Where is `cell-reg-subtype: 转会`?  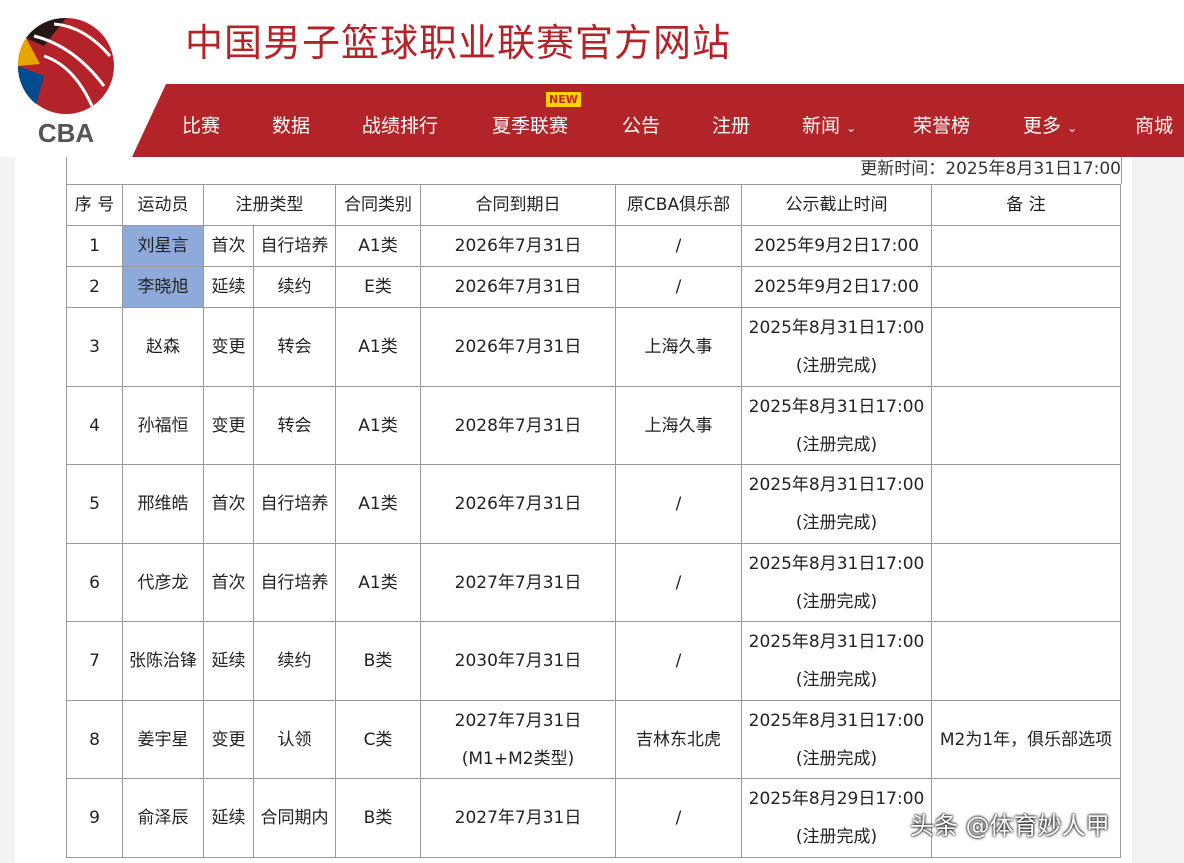
cell-reg-subtype: 转会 is located at coordinates (294, 347).